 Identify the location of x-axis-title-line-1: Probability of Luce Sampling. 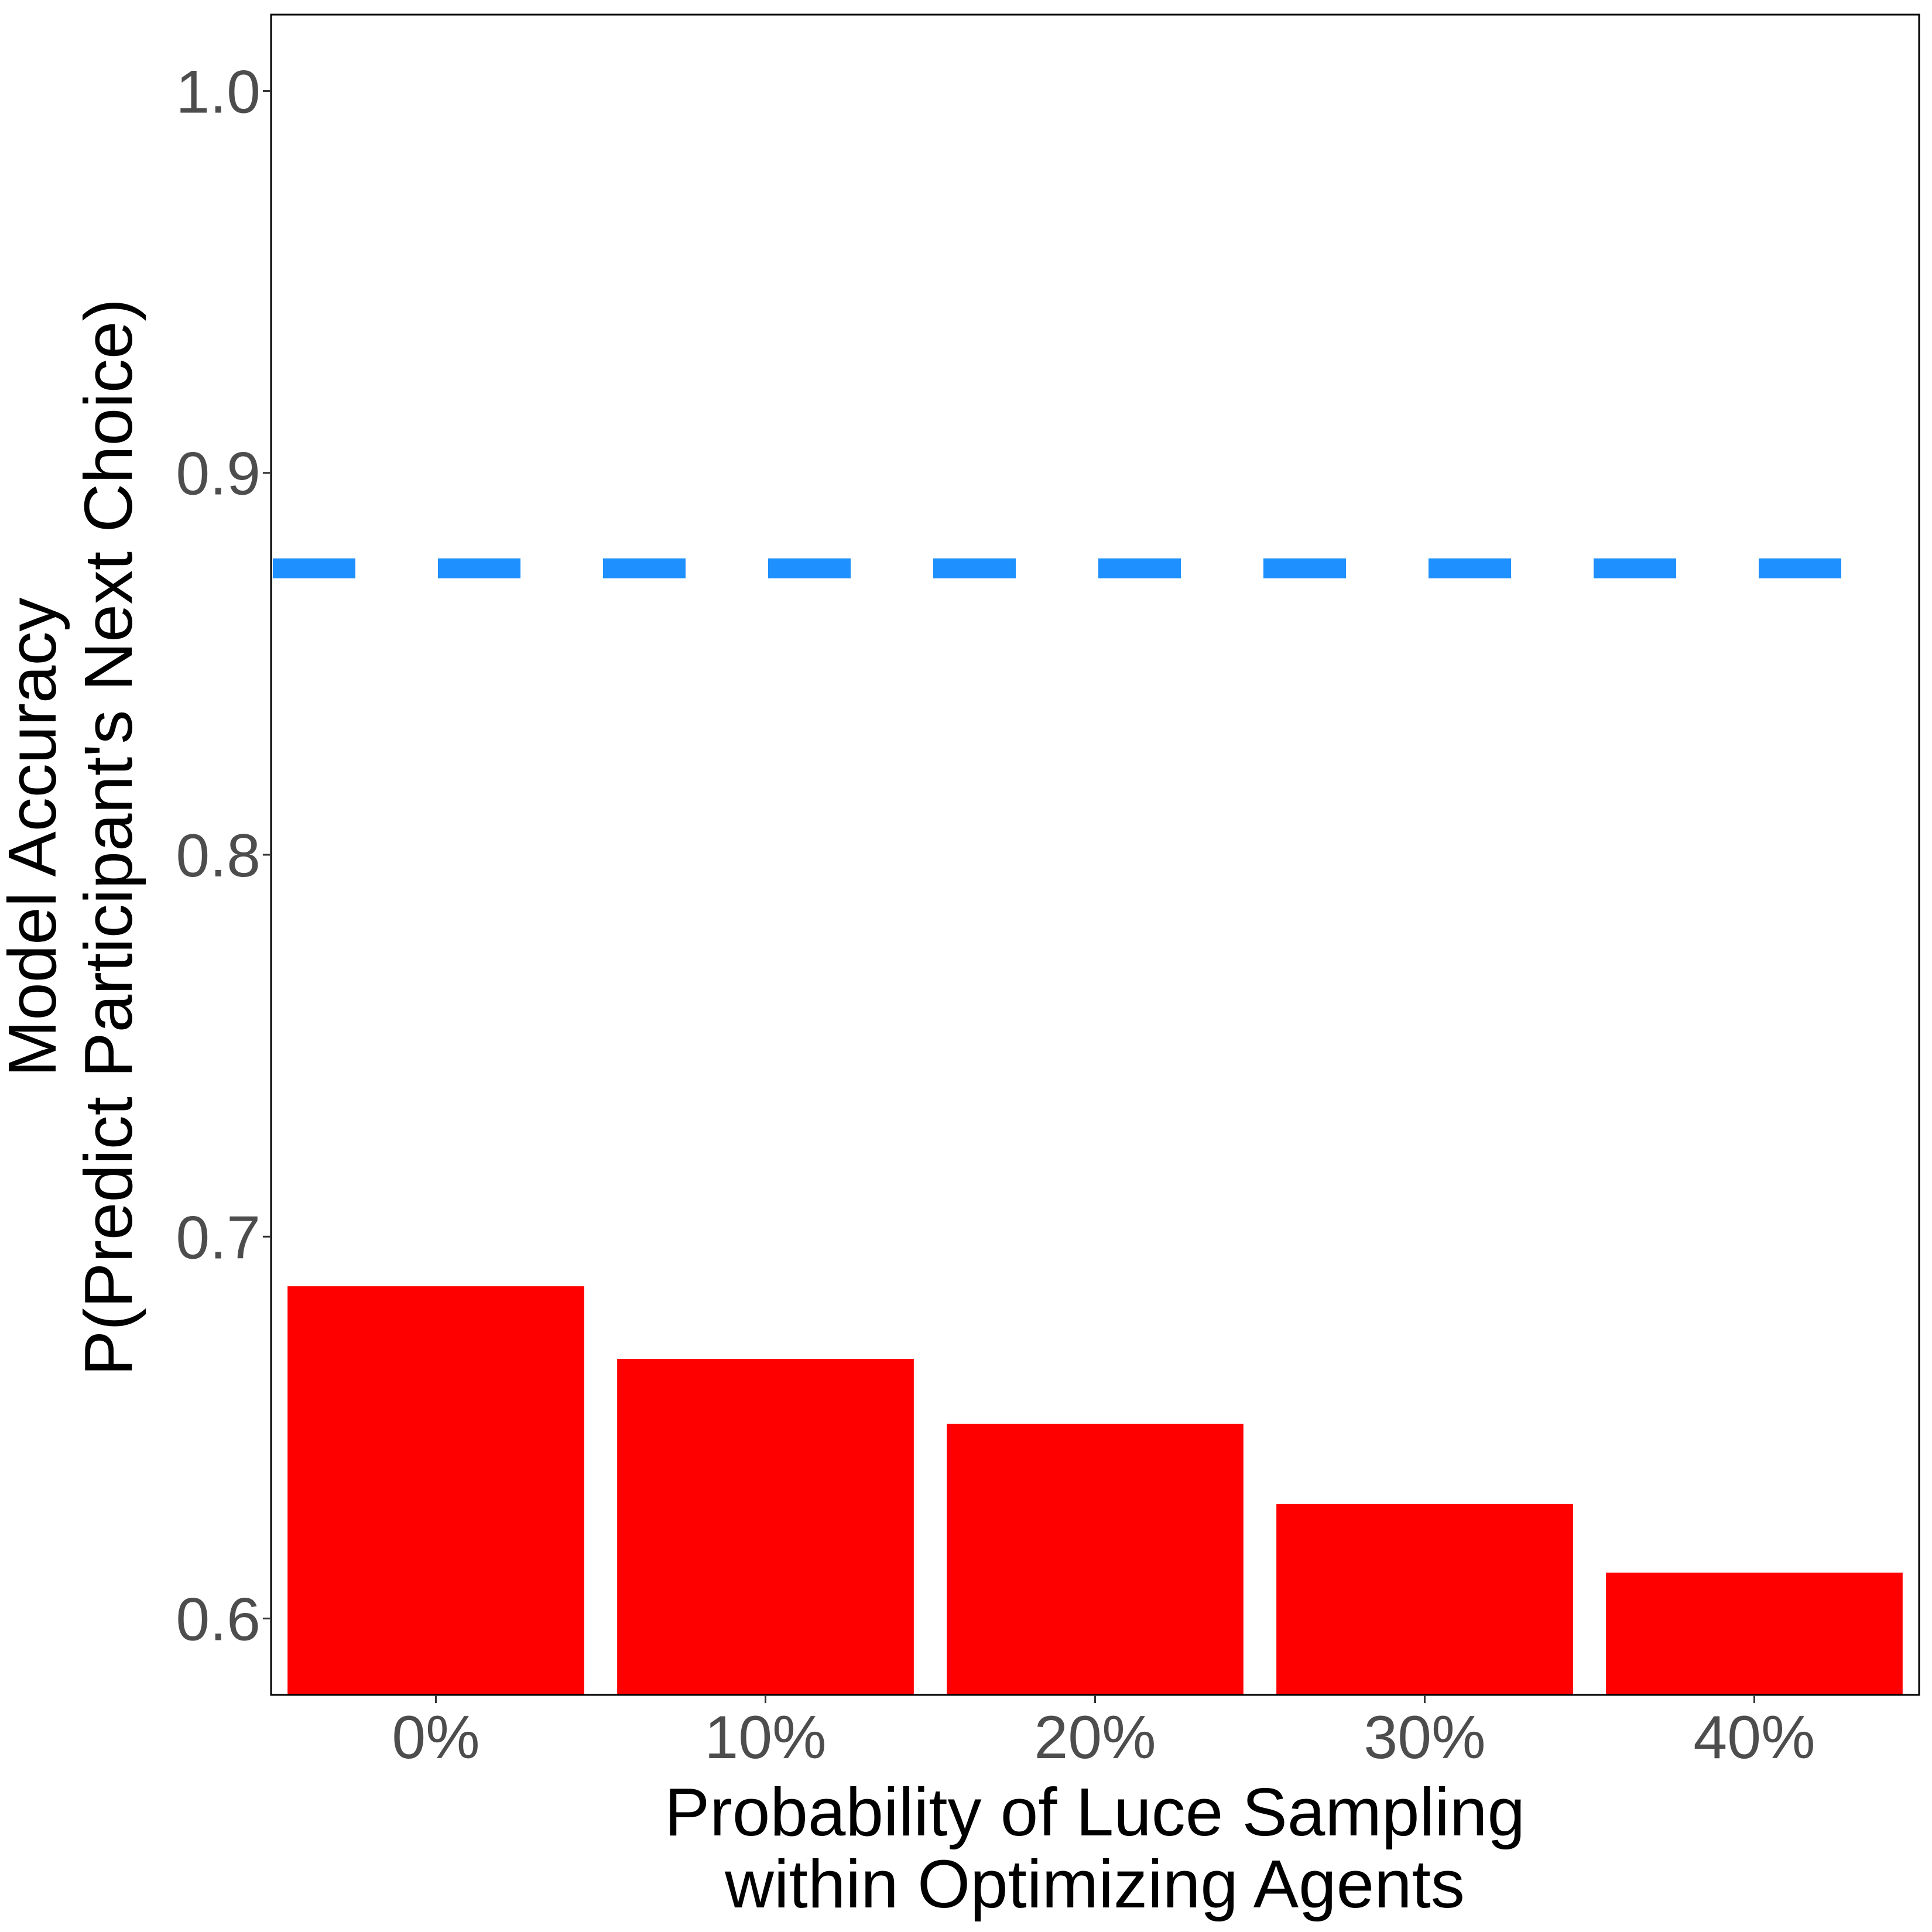
(1094, 1812).